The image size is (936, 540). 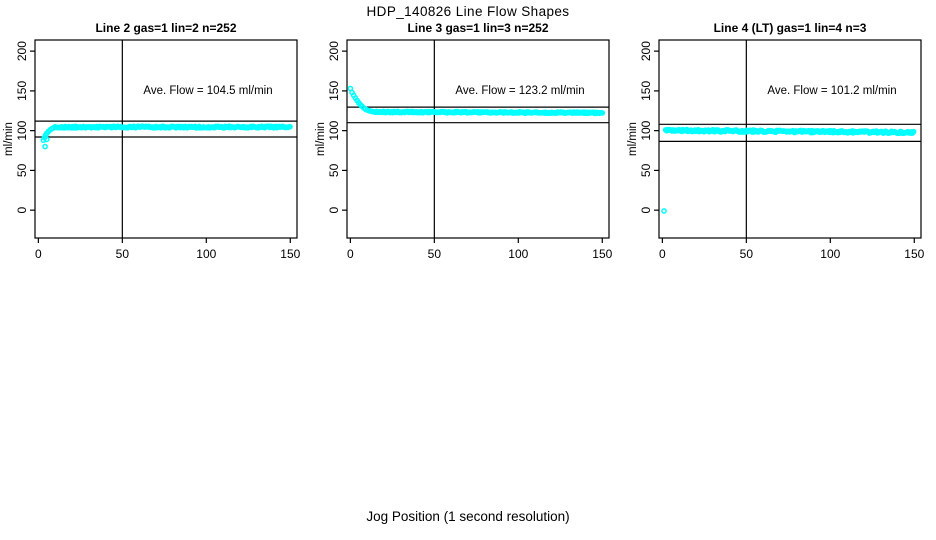 I want to click on panel-title: Line 3 gas=1 lin=3 n=252, so click(x=478, y=28).